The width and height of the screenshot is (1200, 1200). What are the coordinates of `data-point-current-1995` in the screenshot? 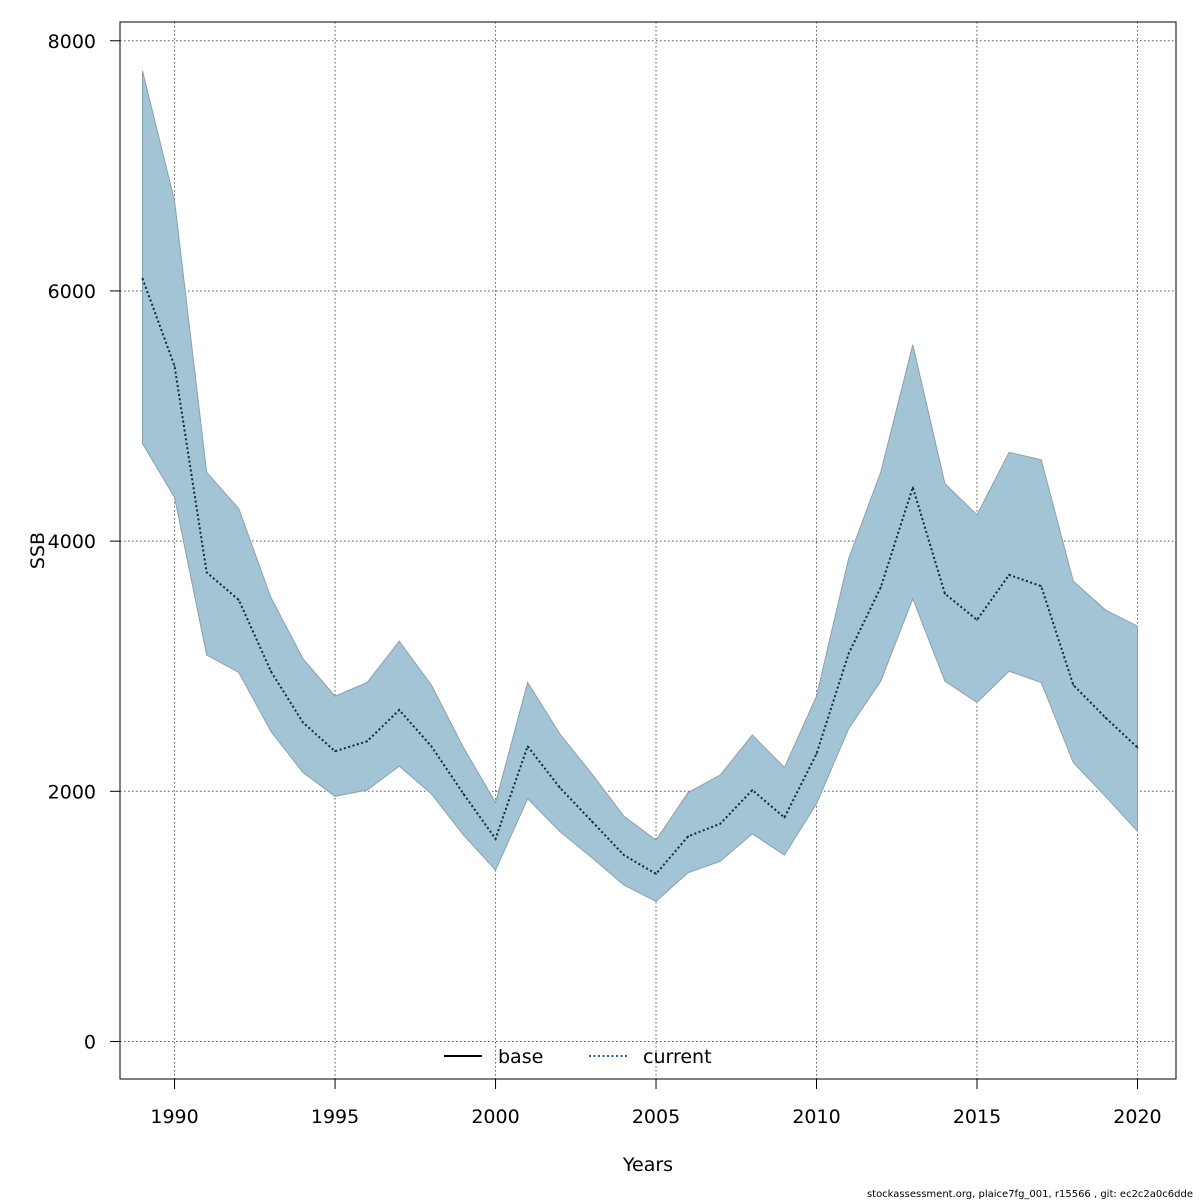 It's located at (335, 751).